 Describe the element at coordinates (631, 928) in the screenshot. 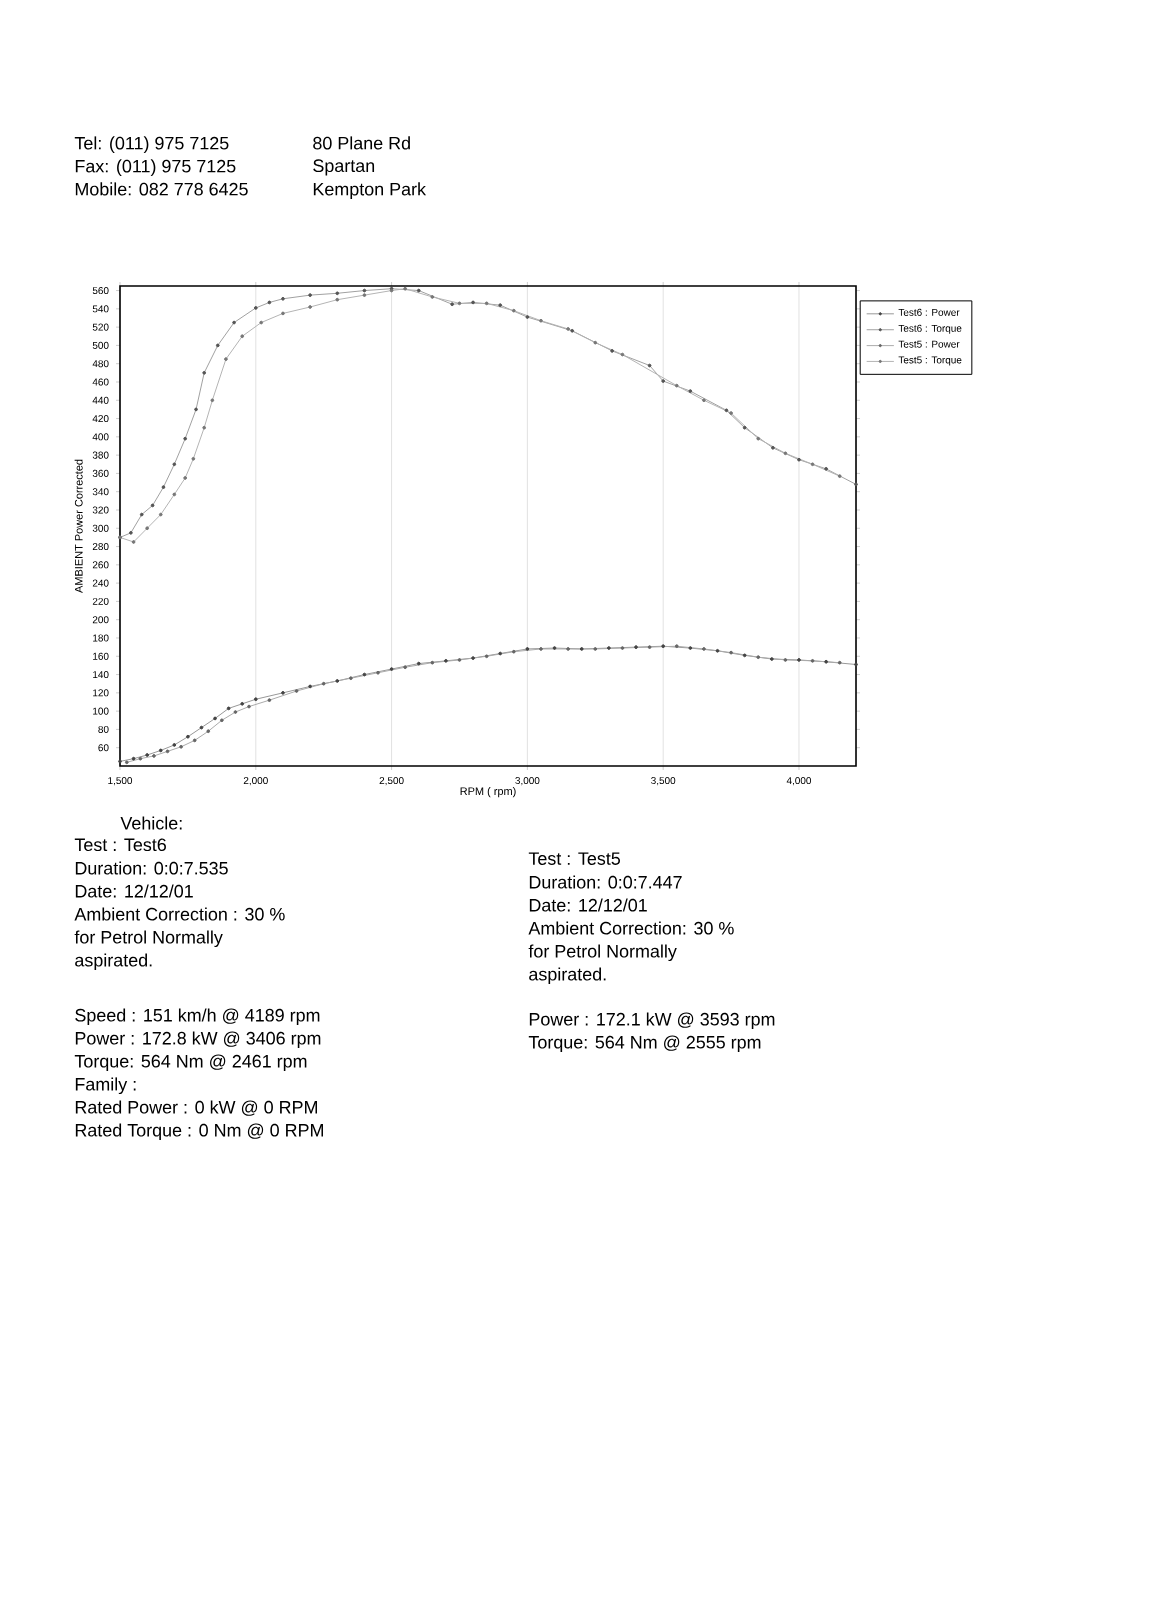

I see `text: Ambient Correction: 30 %` at that location.